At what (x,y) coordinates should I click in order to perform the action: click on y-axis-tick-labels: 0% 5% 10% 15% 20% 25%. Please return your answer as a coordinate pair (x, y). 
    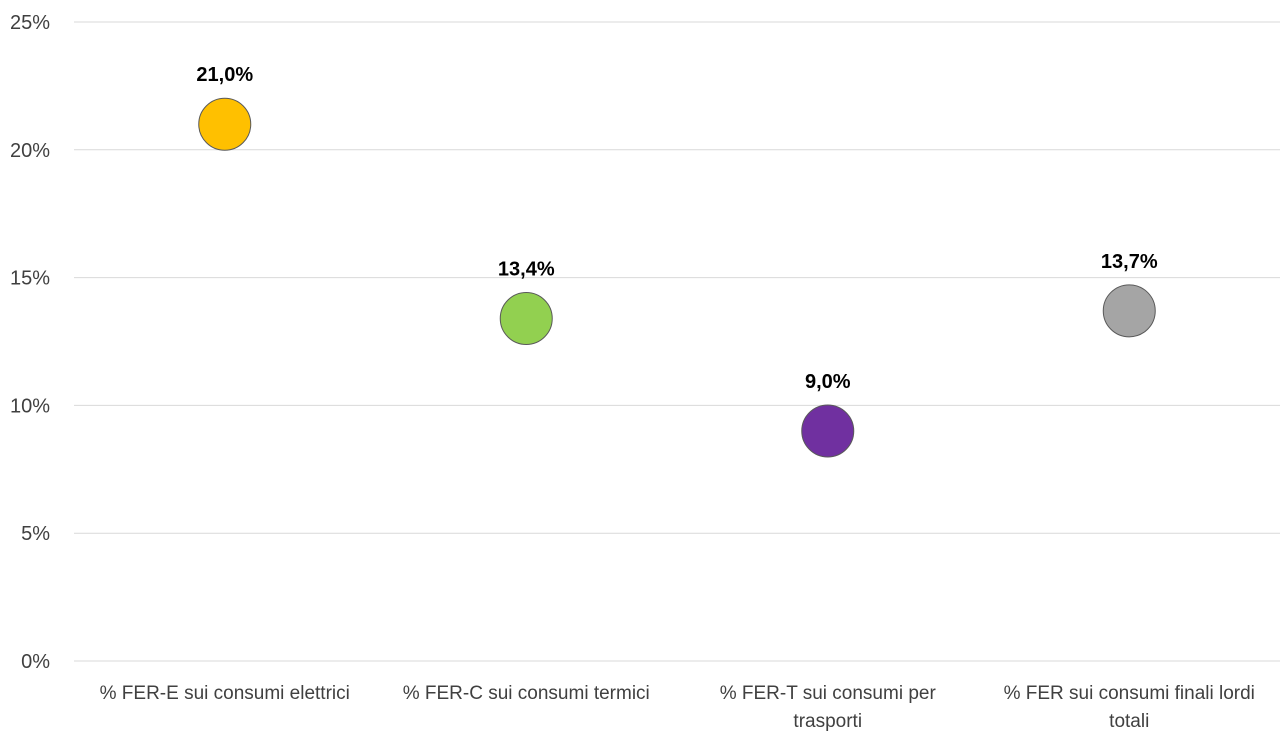
    Looking at the image, I should click on (30, 342).